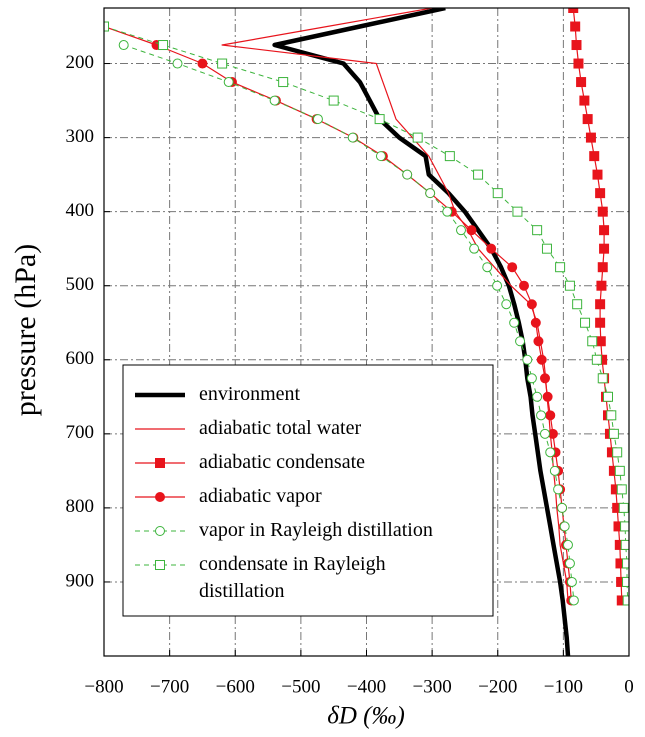  I want to click on x-tick-label: −500, so click(300, 686).